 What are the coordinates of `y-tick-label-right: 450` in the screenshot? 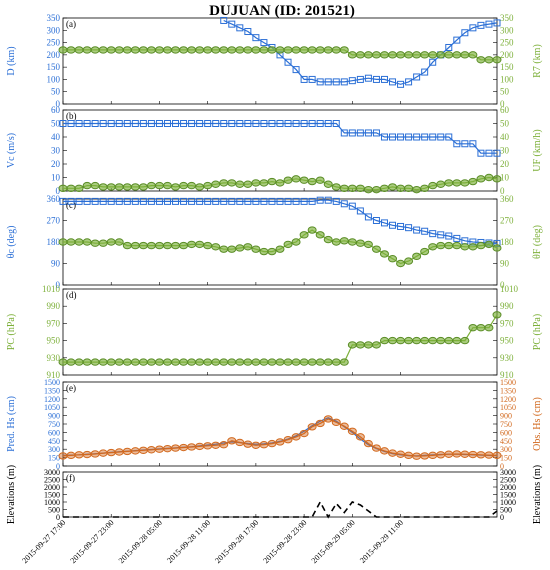 It's located at (506, 441).